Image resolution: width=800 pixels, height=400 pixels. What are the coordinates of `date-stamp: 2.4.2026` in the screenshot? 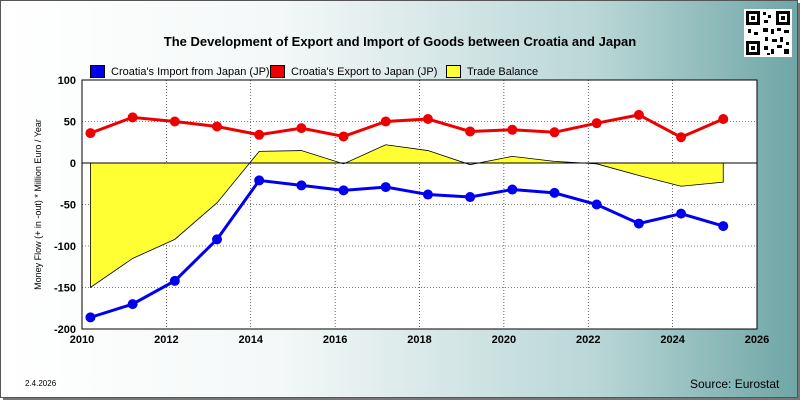 It's located at (41, 383).